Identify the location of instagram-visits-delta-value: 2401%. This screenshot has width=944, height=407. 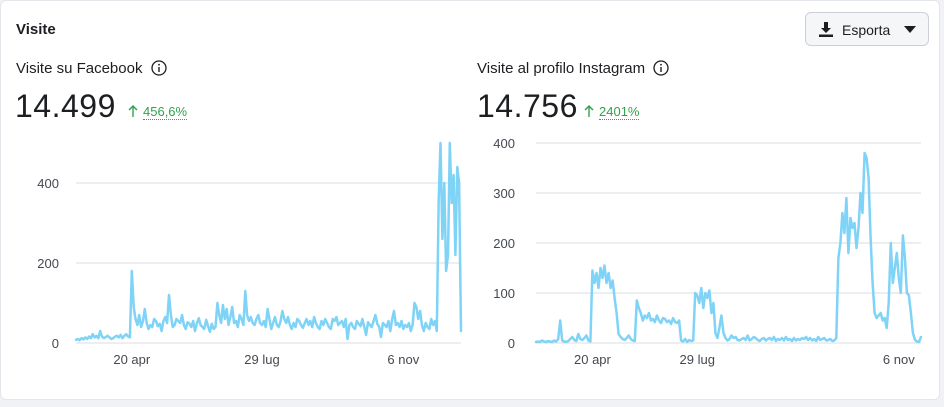
(619, 112).